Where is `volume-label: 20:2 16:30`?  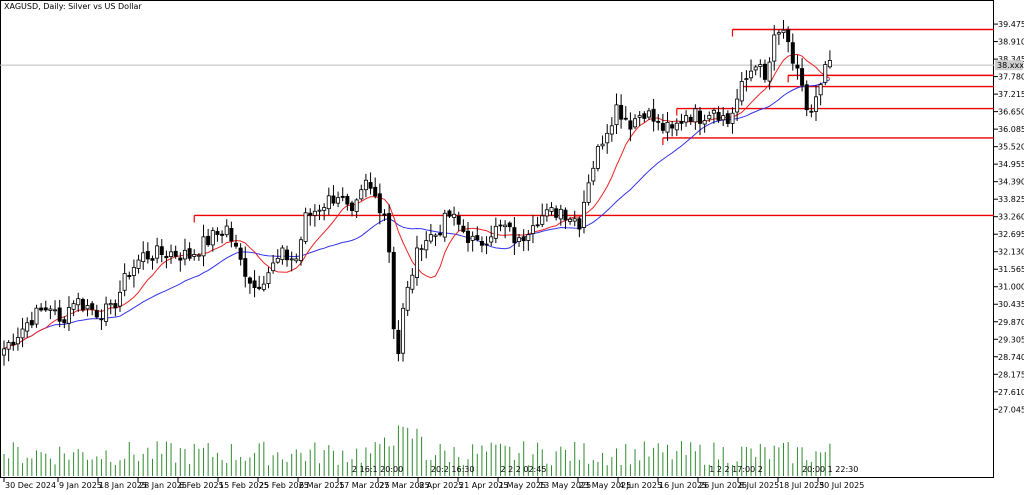
volume-label: 20:2 16:30 is located at coordinates (453, 469).